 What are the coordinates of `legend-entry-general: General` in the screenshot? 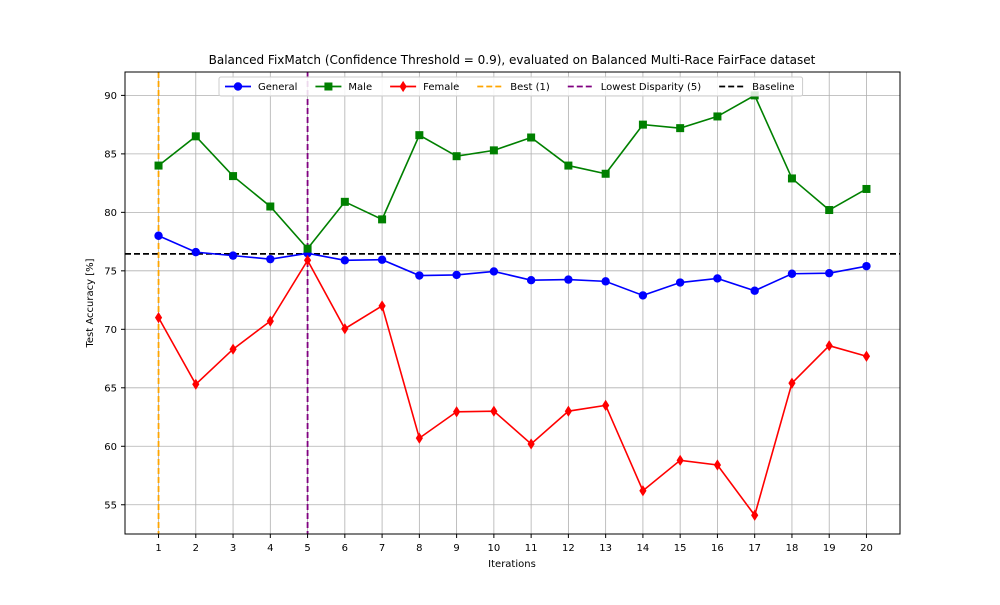 It's located at (261, 87).